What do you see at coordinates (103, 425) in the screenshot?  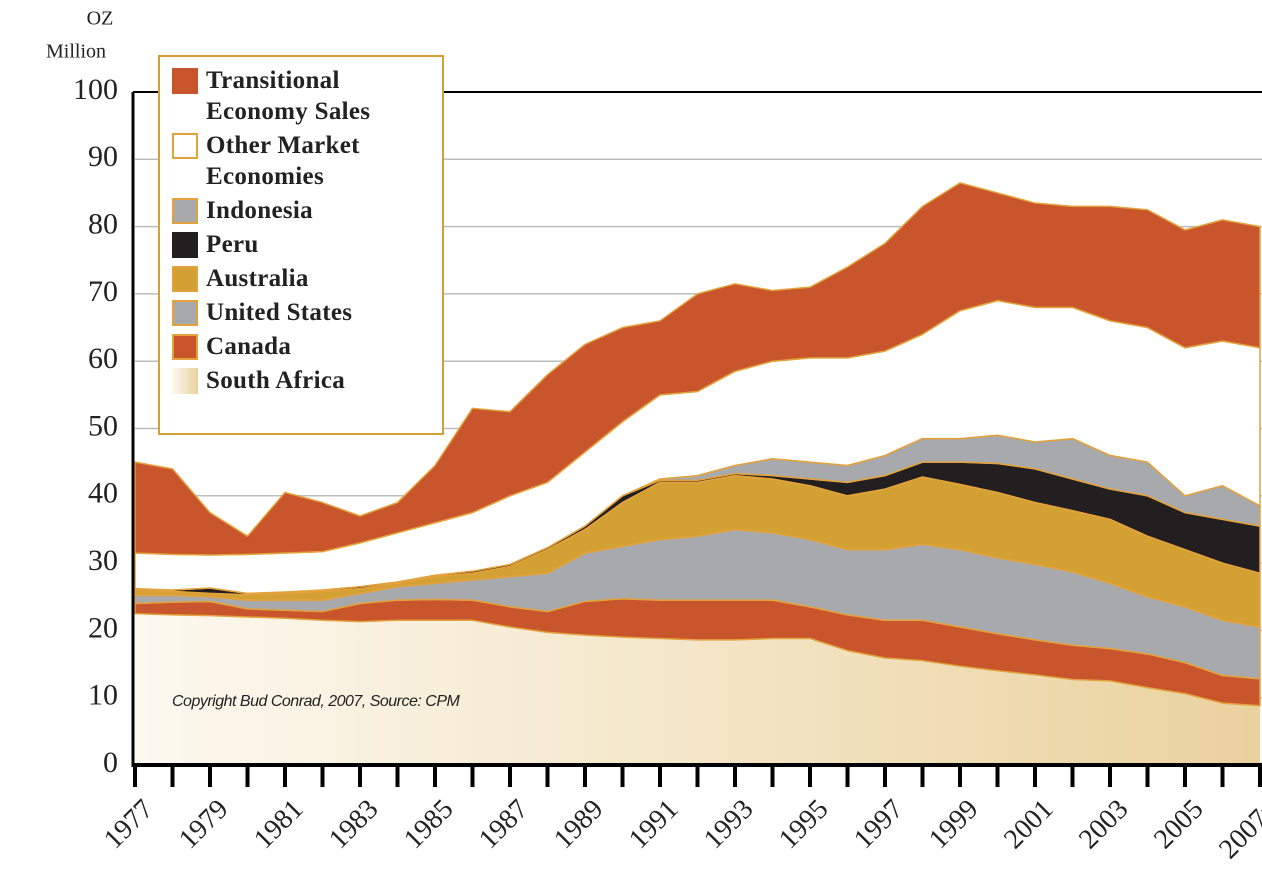 I see `y-tick-label: 50` at bounding box center [103, 425].